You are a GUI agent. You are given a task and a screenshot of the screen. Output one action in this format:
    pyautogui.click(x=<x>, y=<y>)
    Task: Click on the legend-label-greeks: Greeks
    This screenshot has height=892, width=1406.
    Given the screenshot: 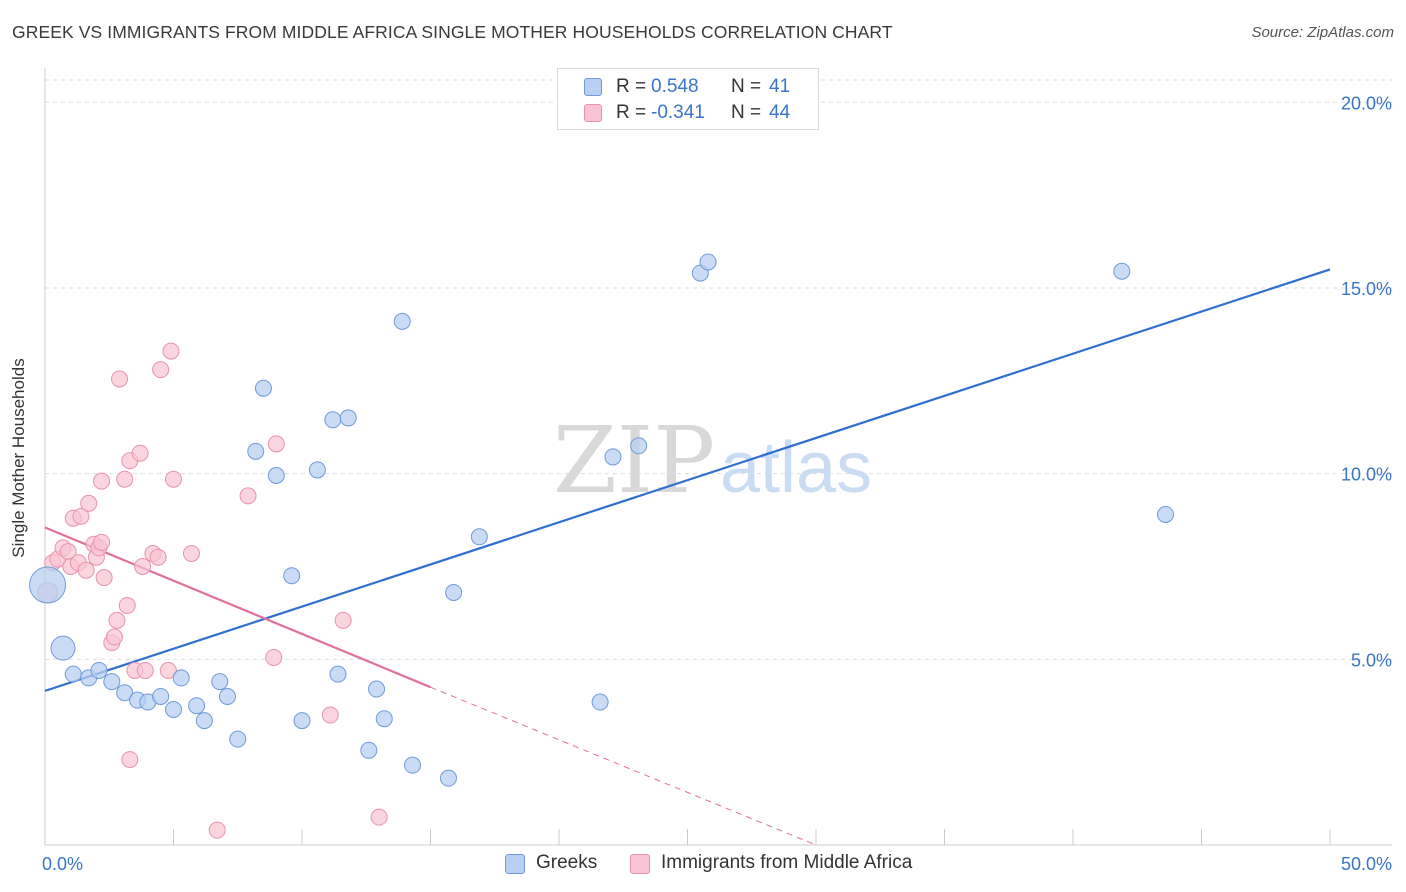 What is the action you would take?
    pyautogui.click(x=567, y=862)
    